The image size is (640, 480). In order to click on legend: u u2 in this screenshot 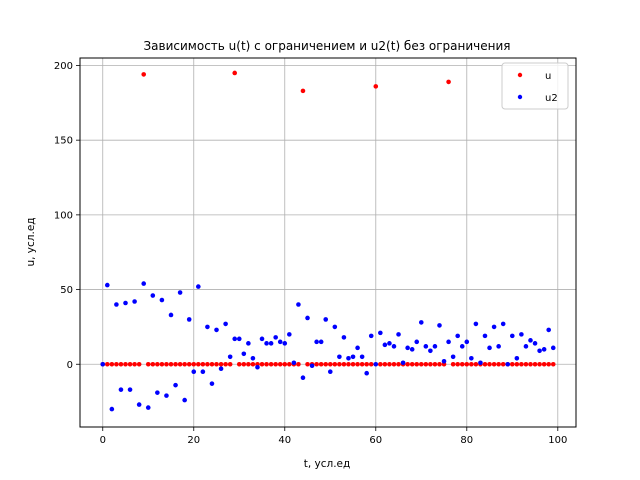, I will do `click(535, 86)`.